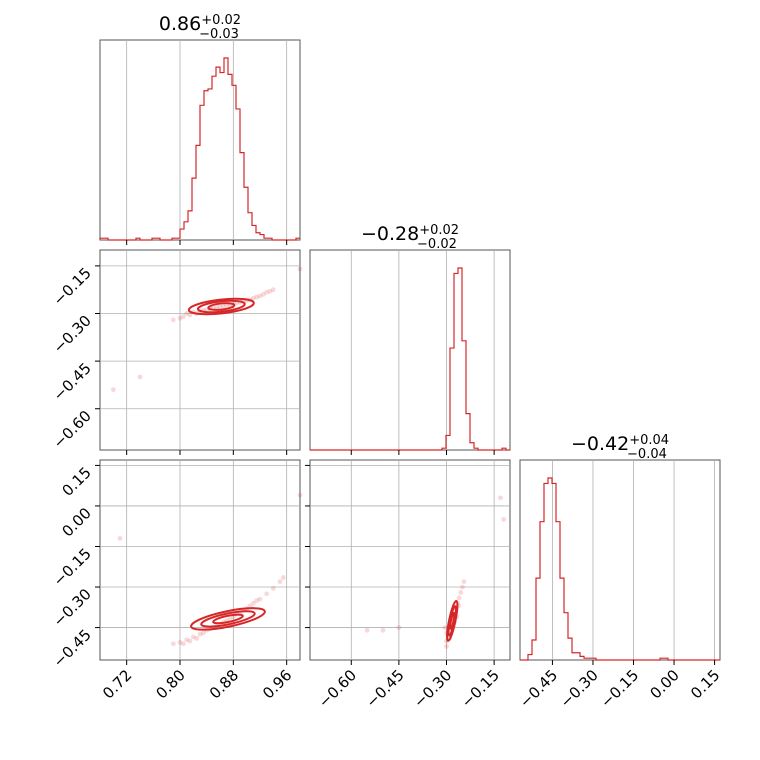  I want to click on x-tick-label: 0.72, so click(117, 684).